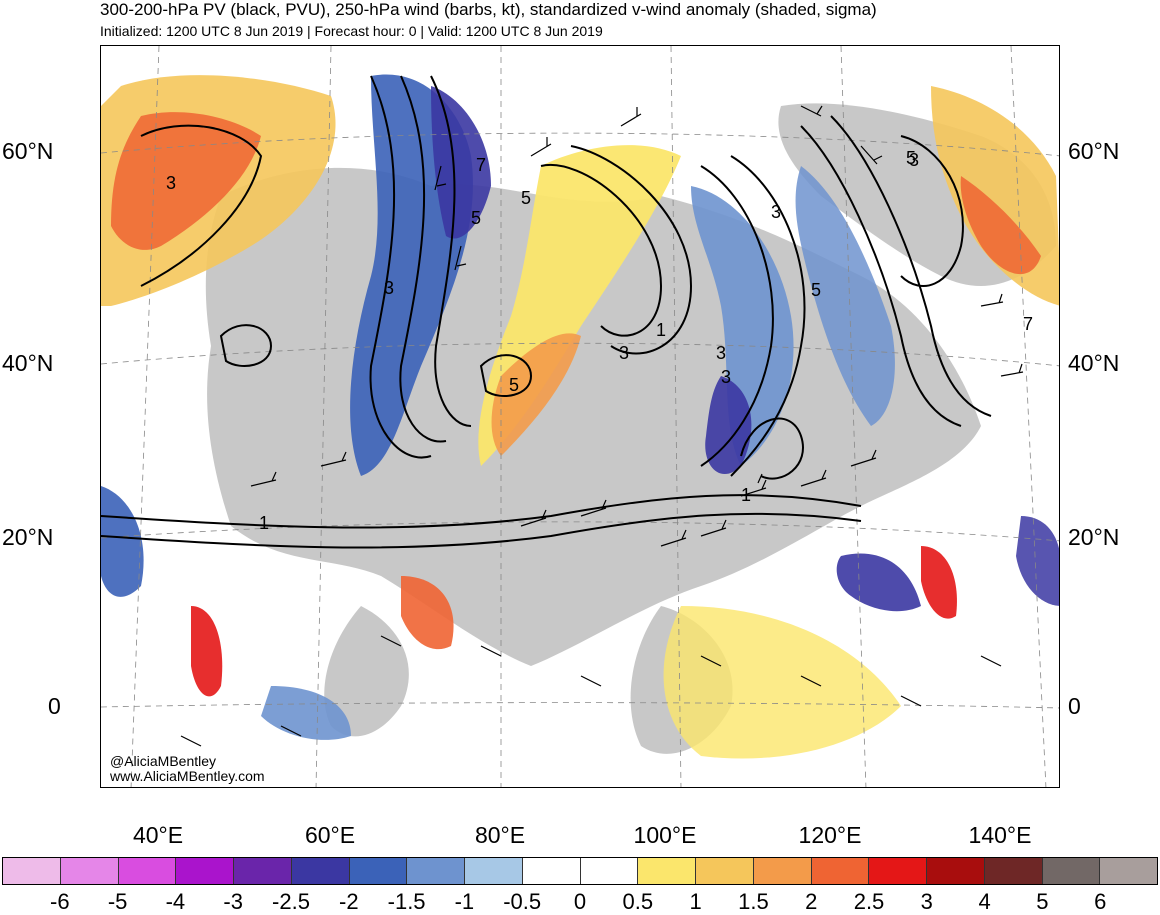  What do you see at coordinates (60, 901) in the screenshot?
I see `colorbar-tick-label: -6` at bounding box center [60, 901].